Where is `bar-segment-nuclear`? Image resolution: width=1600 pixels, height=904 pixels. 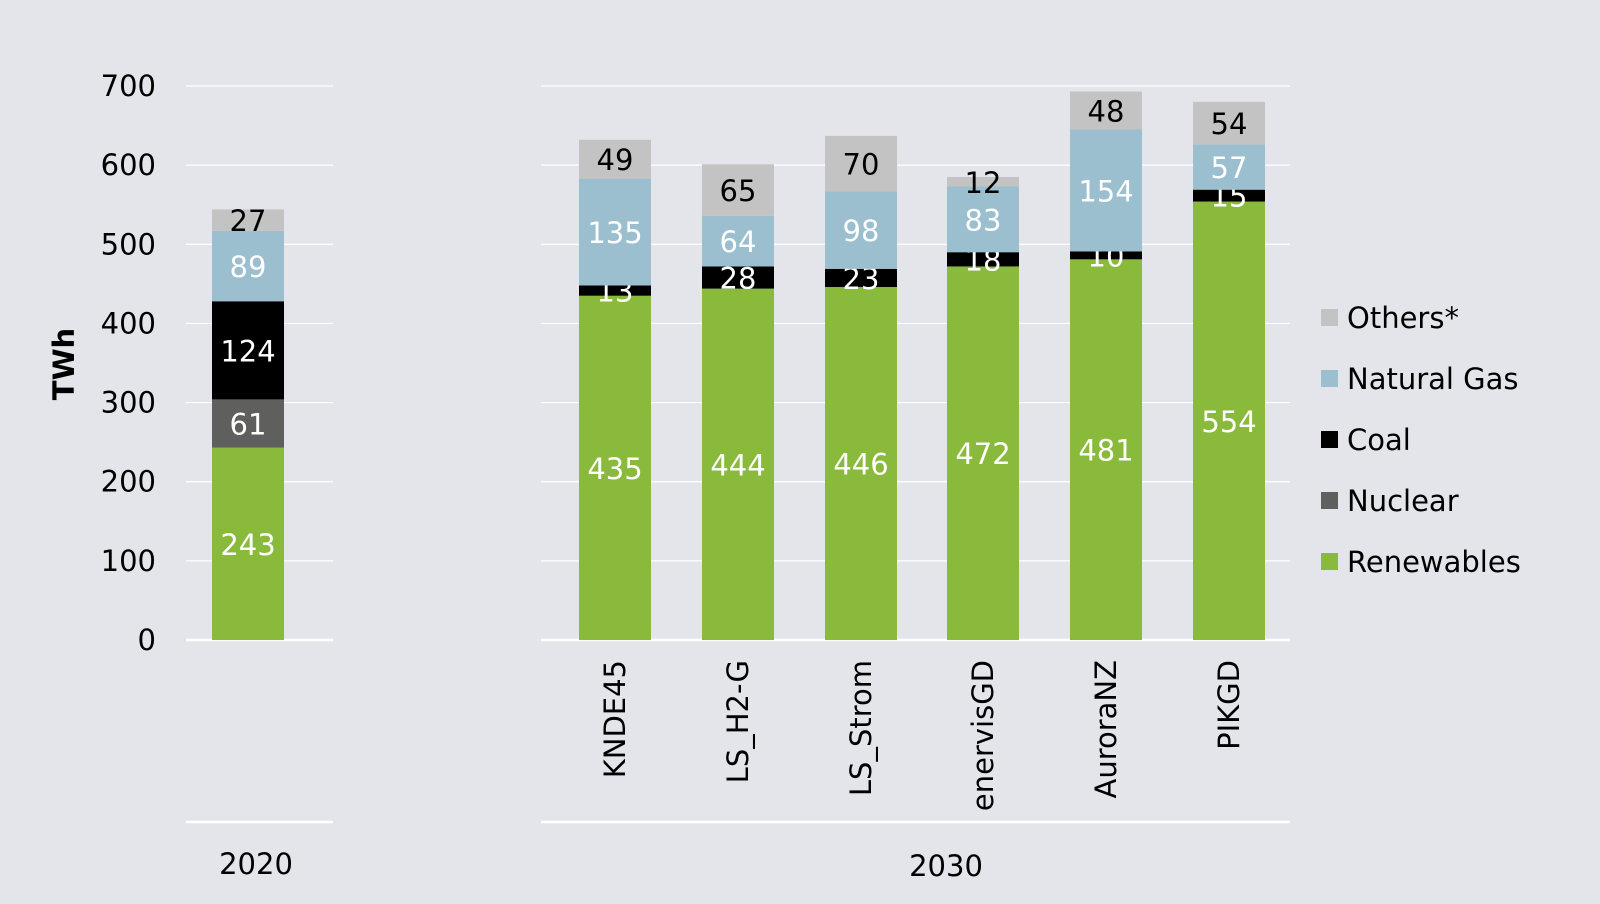 bar-segment-nuclear is located at coordinates (248, 423).